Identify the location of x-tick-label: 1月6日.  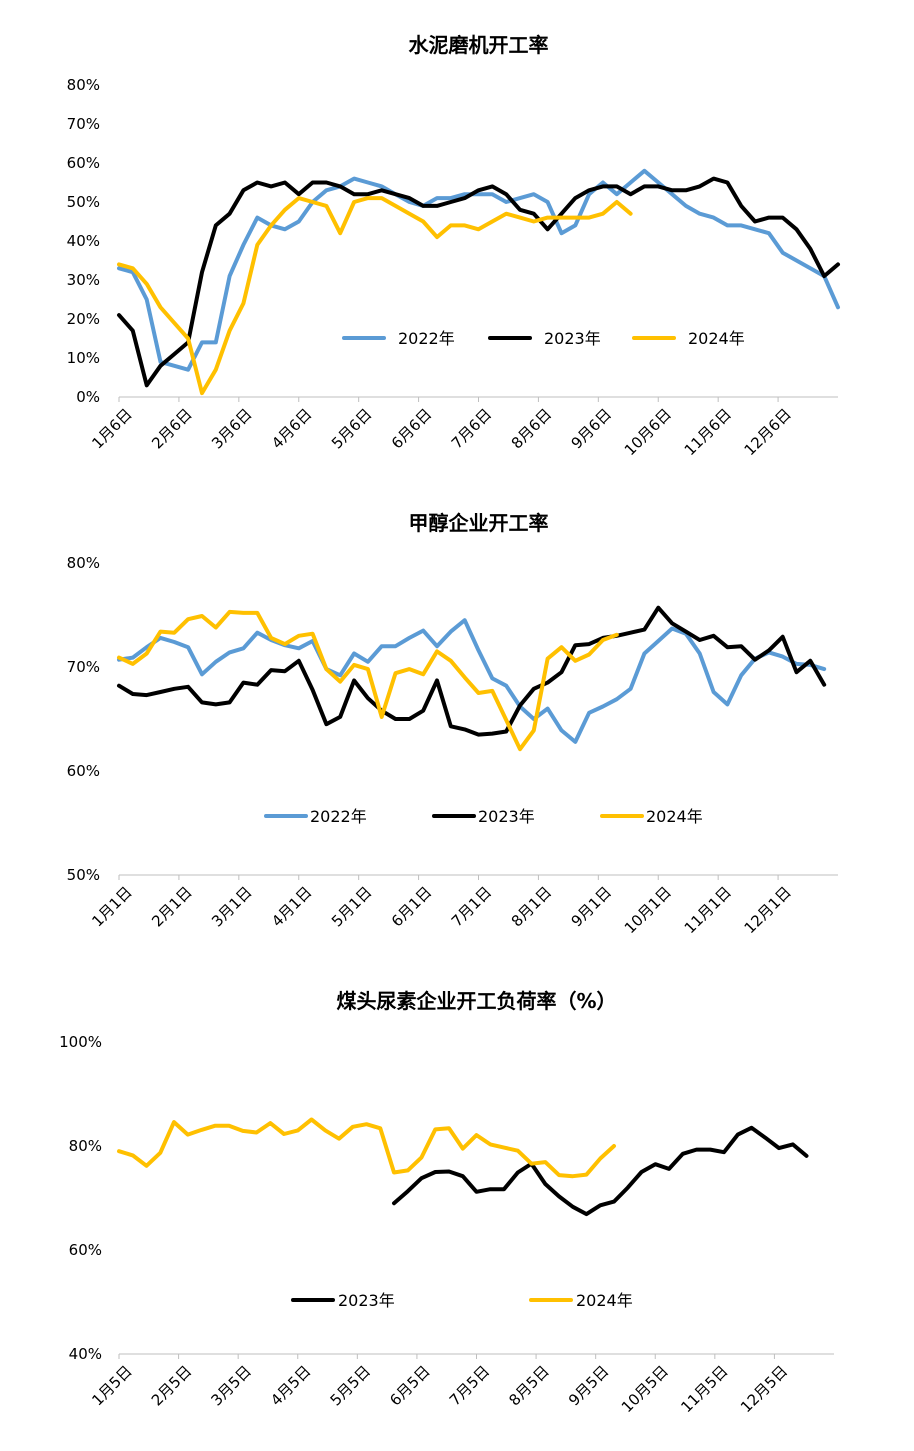
(111, 428).